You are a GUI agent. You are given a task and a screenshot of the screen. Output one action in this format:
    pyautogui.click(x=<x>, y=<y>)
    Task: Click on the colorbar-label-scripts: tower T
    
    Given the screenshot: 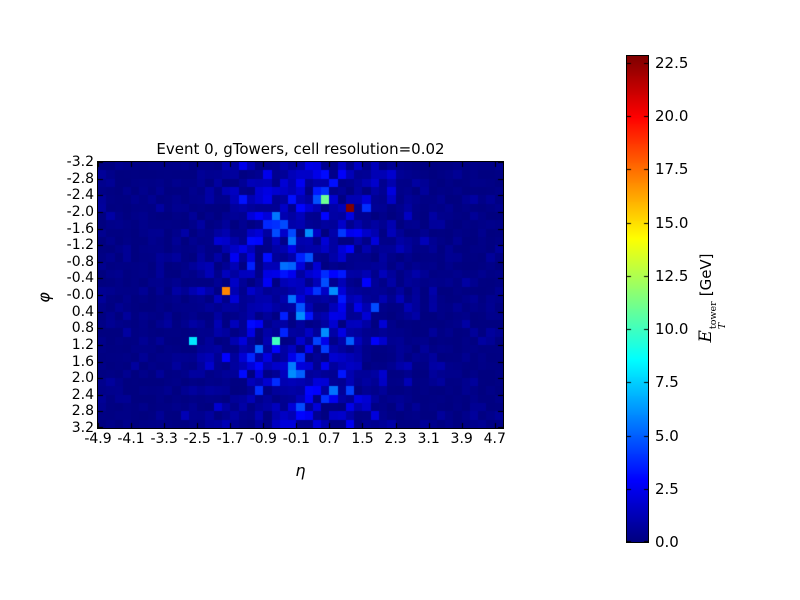 What is the action you would take?
    pyautogui.click(x=718, y=315)
    